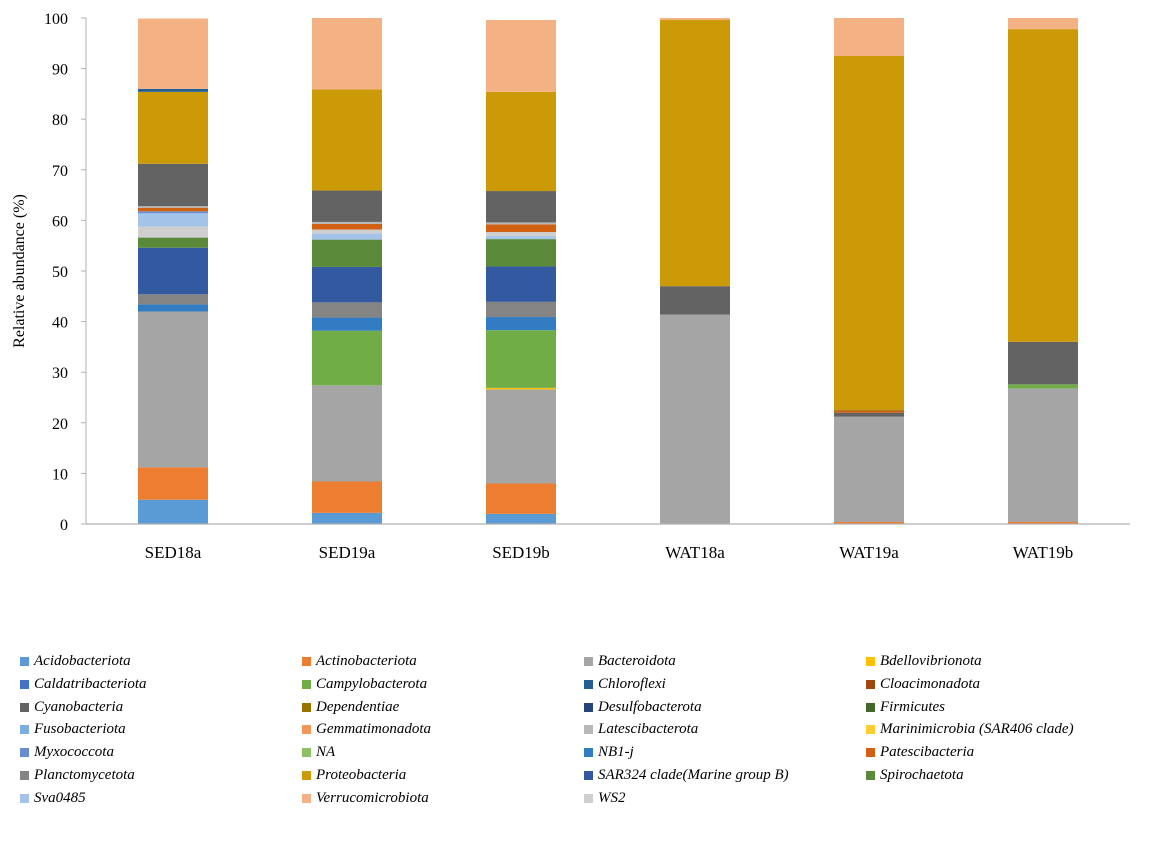 This screenshot has height=857, width=1170. I want to click on legend-label: Planctomycetota, so click(84, 775).